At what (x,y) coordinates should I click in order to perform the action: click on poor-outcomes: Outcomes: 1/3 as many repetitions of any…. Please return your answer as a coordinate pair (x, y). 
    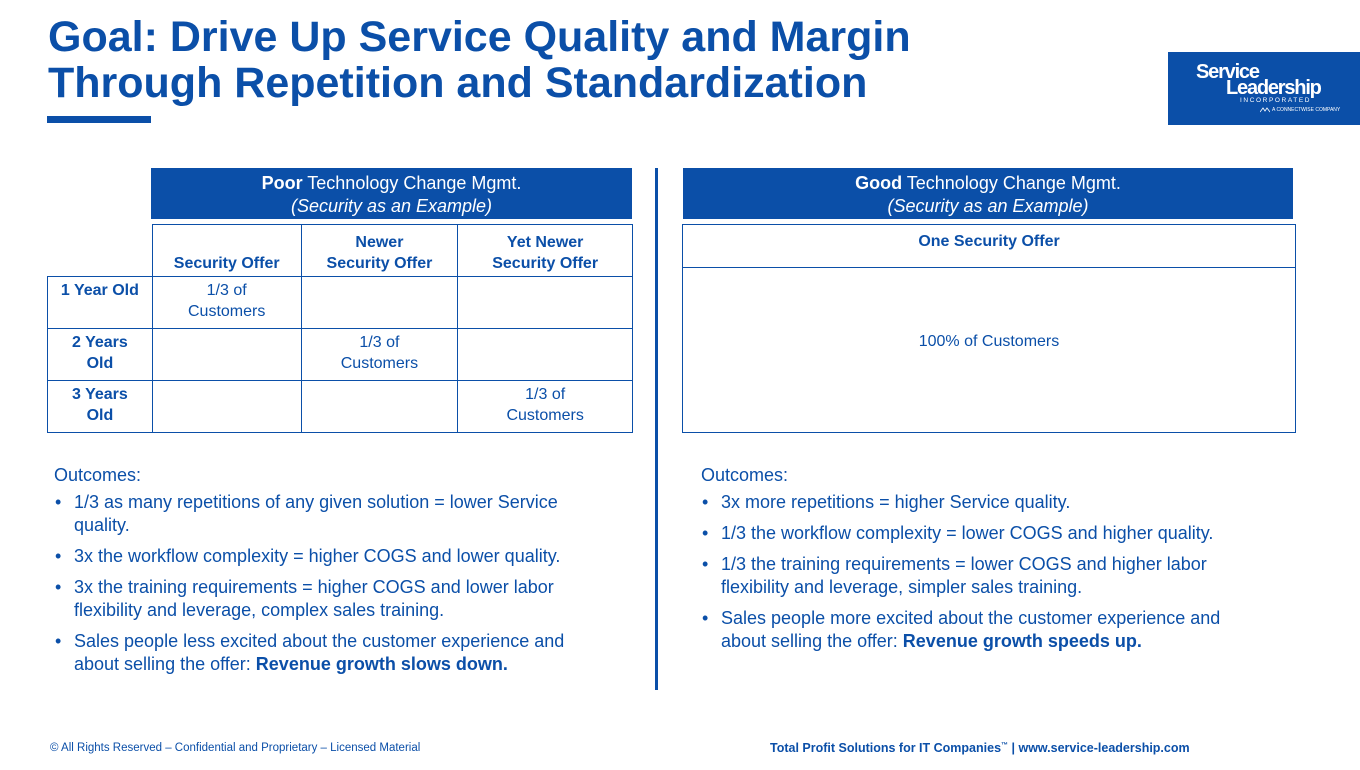
    Looking at the image, I should click on (334, 574).